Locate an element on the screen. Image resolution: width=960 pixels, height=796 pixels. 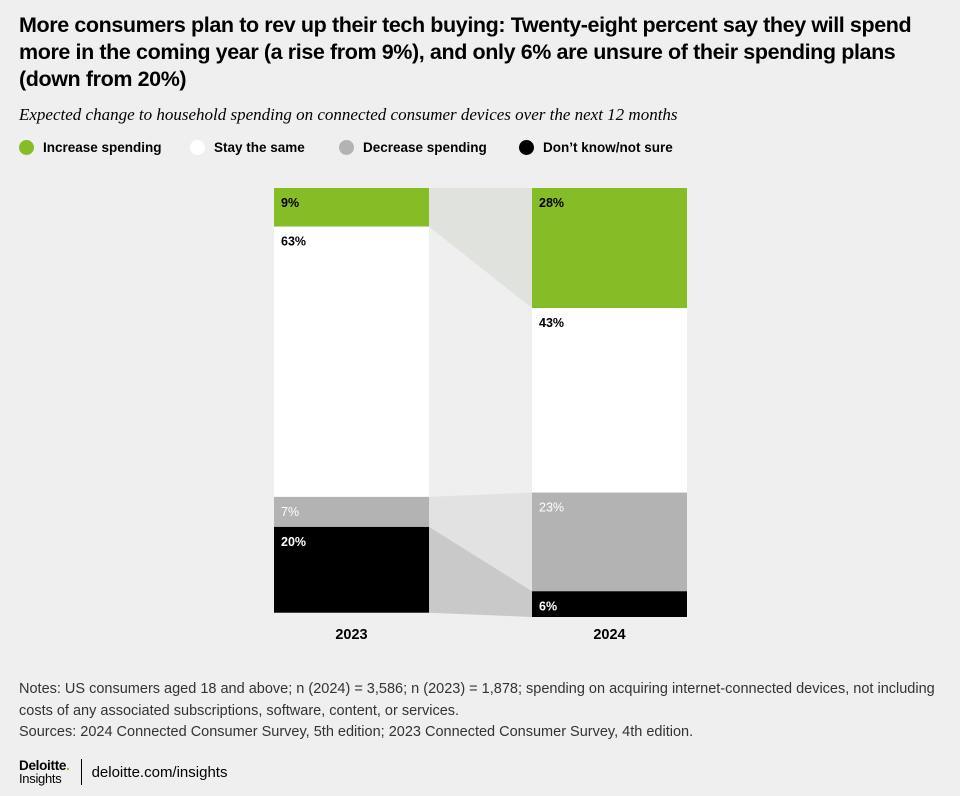
legend-swatch-increase is located at coordinates (26, 147).